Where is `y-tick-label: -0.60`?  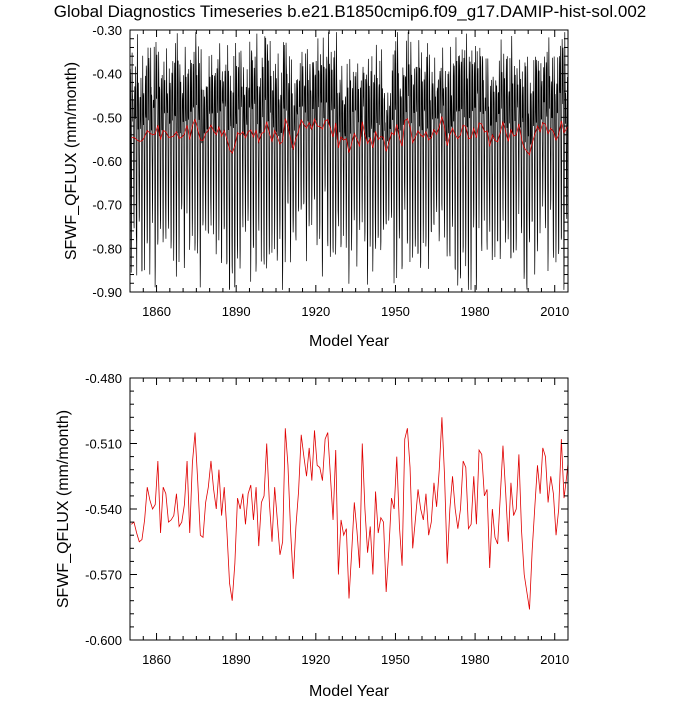
y-tick-label: -0.60 is located at coordinates (107, 161).